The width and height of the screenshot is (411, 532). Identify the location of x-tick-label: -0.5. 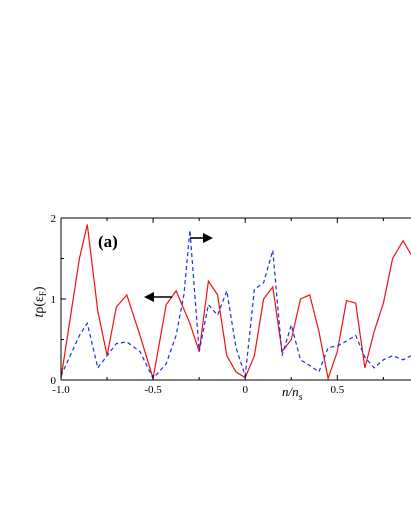
(153, 390).